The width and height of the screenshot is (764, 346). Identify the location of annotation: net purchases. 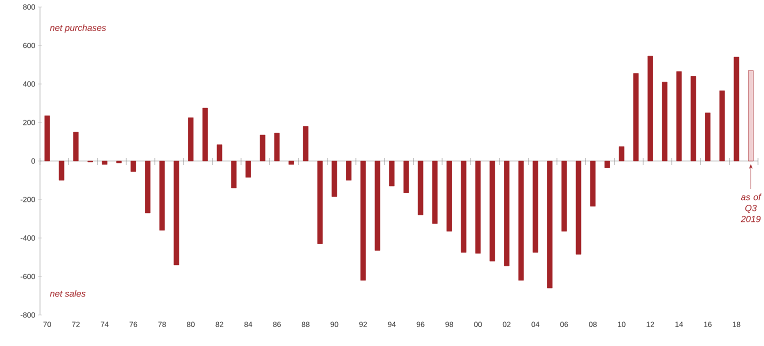
(78, 28).